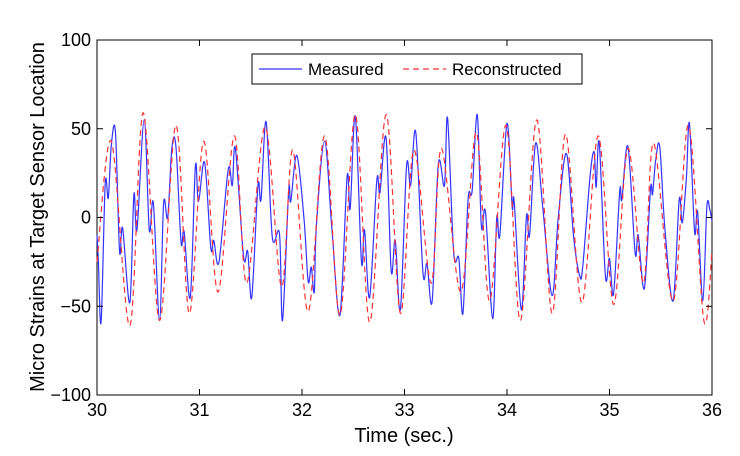 The height and width of the screenshot is (456, 740). Describe the element at coordinates (417, 69) in the screenshot. I see `legend: Measured Reconstructed` at that location.